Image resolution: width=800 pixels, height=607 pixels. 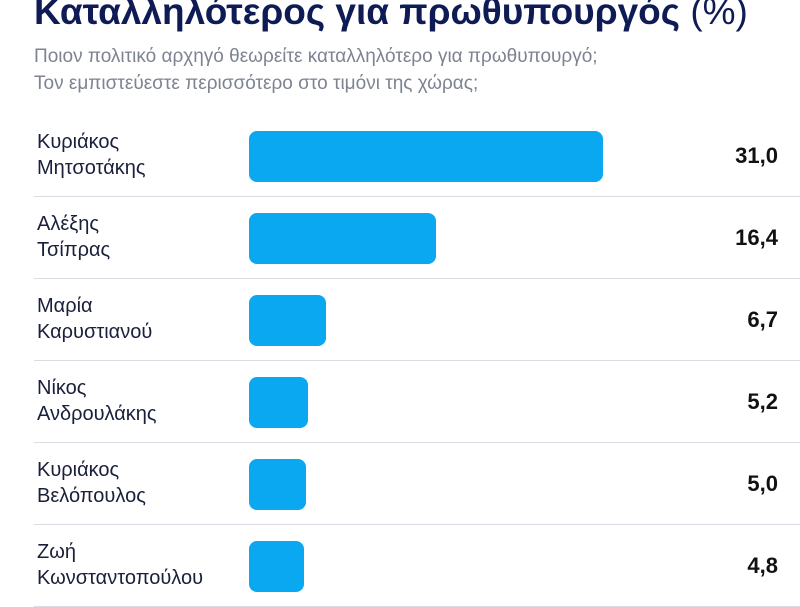 I want to click on category-label: Ζωή Κωνσταντοπούλου, so click(x=120, y=565).